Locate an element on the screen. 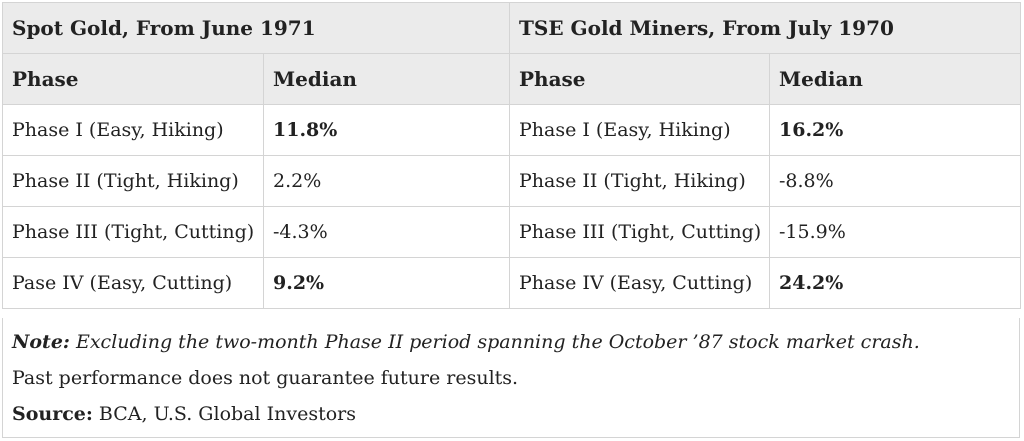 This screenshot has width=1024, height=441. gold-phase-column-header: Phase is located at coordinates (133, 79).